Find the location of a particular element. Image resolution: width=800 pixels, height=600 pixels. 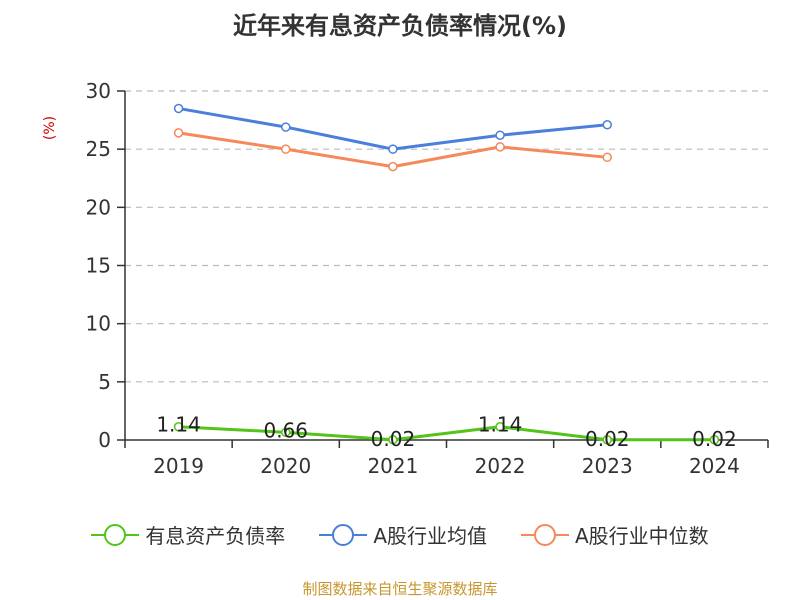

series-line is located at coordinates (446, 433).